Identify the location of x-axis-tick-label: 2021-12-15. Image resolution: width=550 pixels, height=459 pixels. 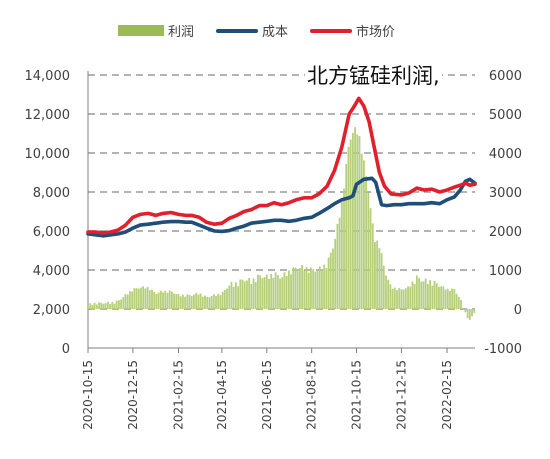
(401, 395).